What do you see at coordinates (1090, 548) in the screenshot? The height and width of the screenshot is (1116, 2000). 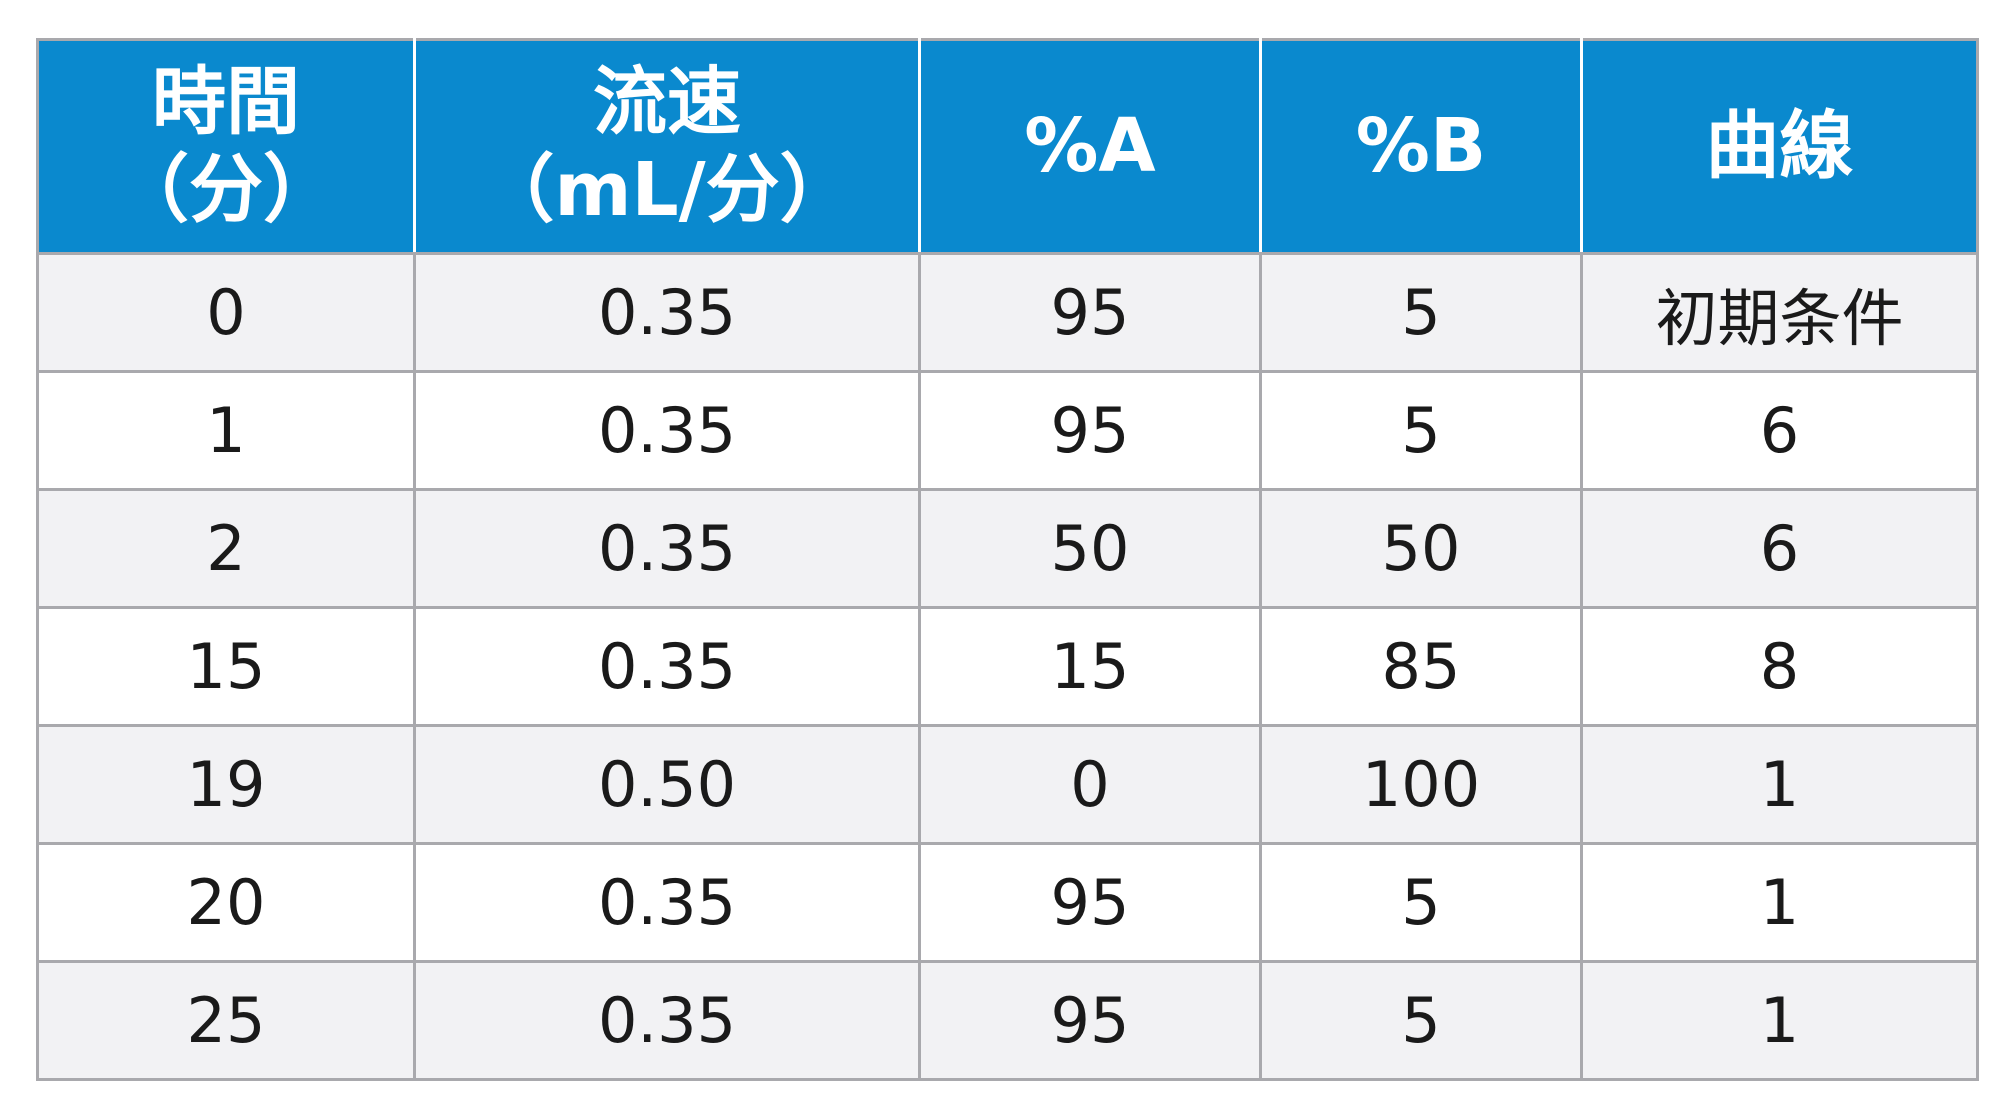 I see `cell-percent-a: 50` at bounding box center [1090, 548].